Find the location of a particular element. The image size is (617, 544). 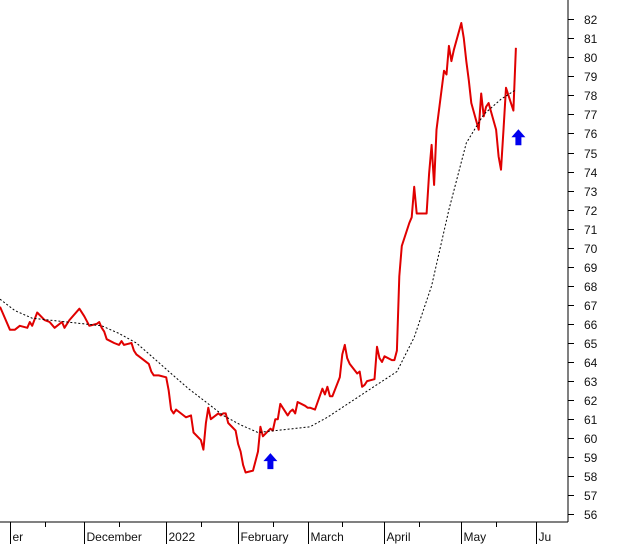

y-tick-label: 60 is located at coordinates (591, 439).